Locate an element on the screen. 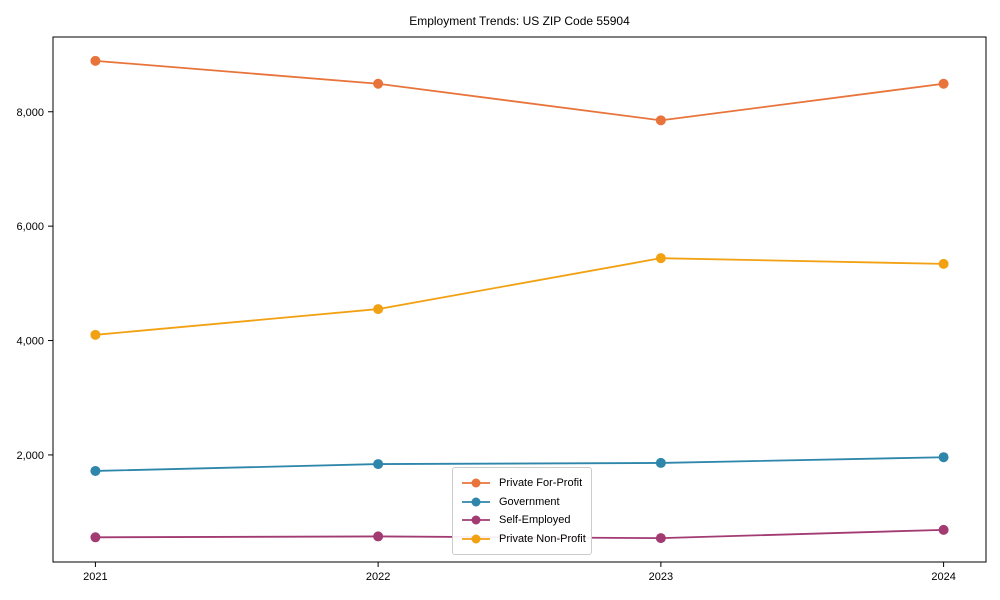 Image resolution: width=1000 pixels, height=600 pixels. data-point-private-for-profit-2022 is located at coordinates (378, 83).